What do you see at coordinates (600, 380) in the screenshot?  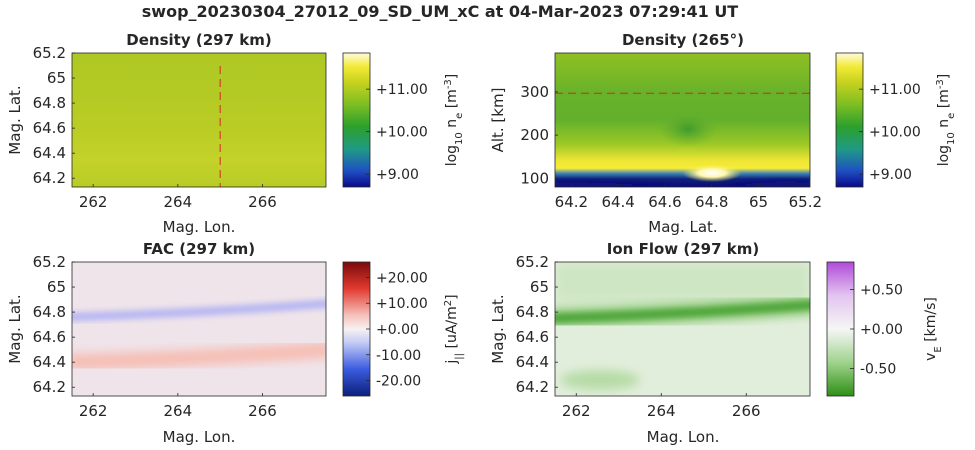 I see `heatmap-lower-patch` at bounding box center [600, 380].